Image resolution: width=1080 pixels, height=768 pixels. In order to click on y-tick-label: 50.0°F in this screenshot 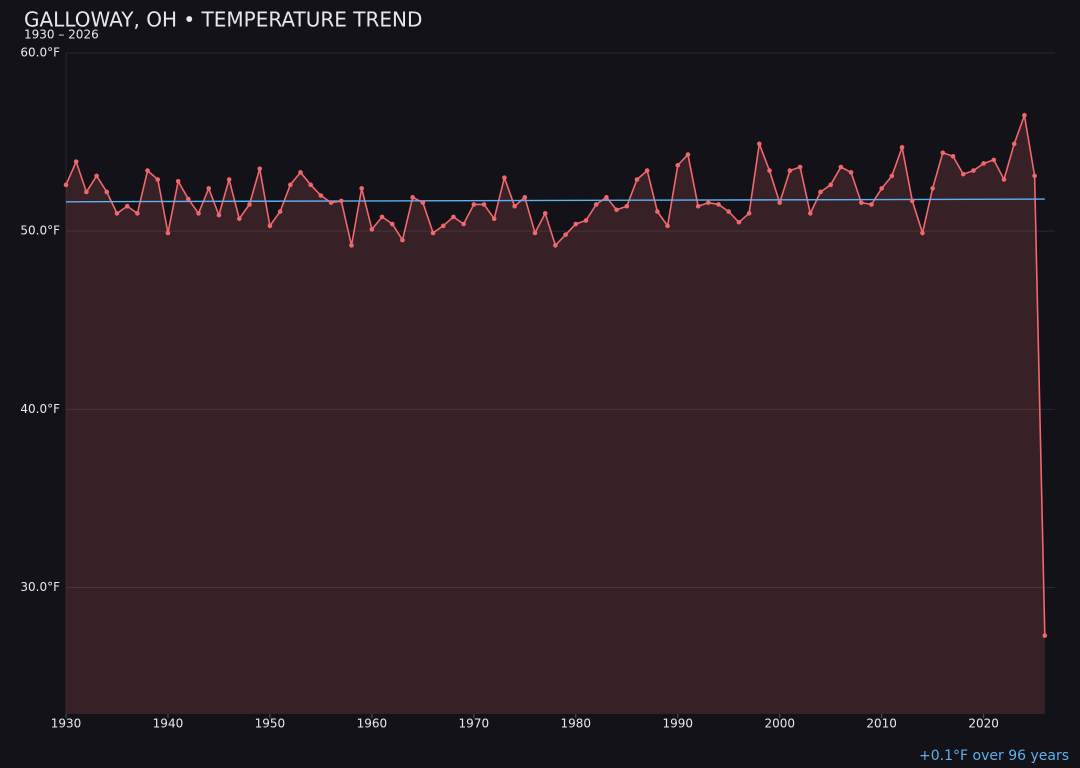, I will do `click(40, 231)`.